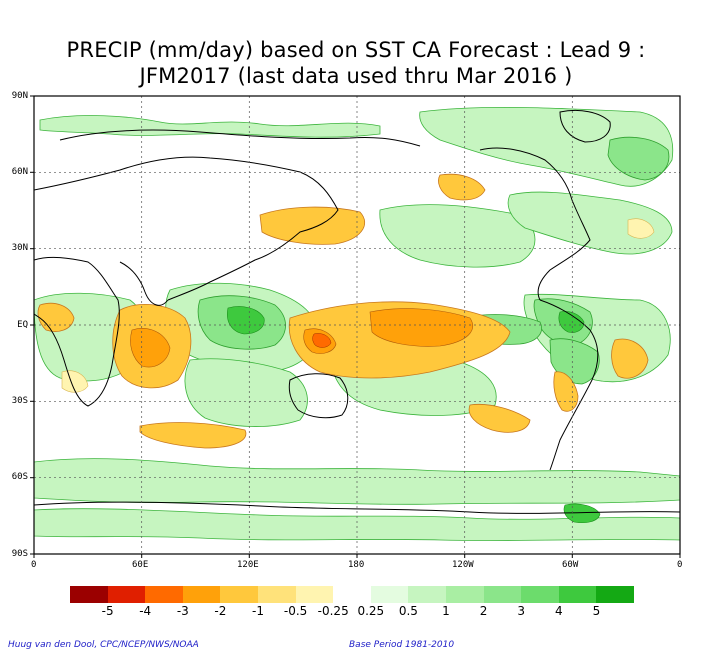  I want to click on colorbar-label: -0.25, so click(333, 611).